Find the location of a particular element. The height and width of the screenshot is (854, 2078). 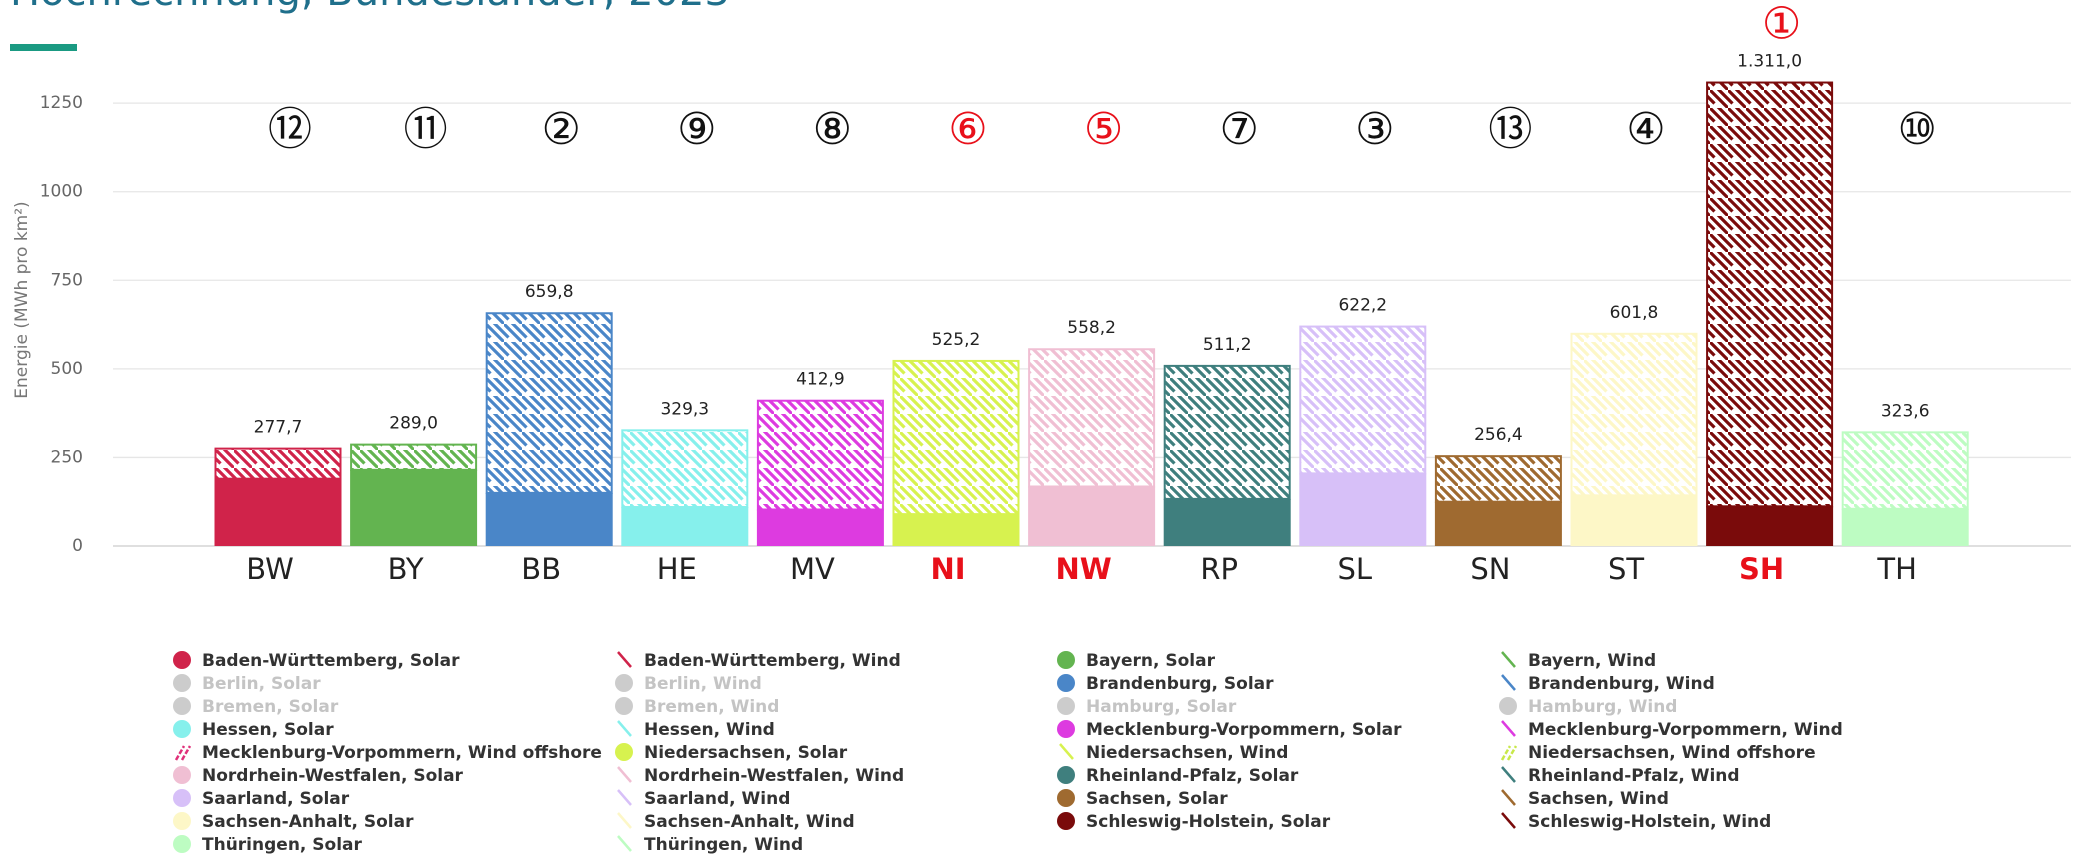

legend-label: Bremen, Solar is located at coordinates (270, 707).